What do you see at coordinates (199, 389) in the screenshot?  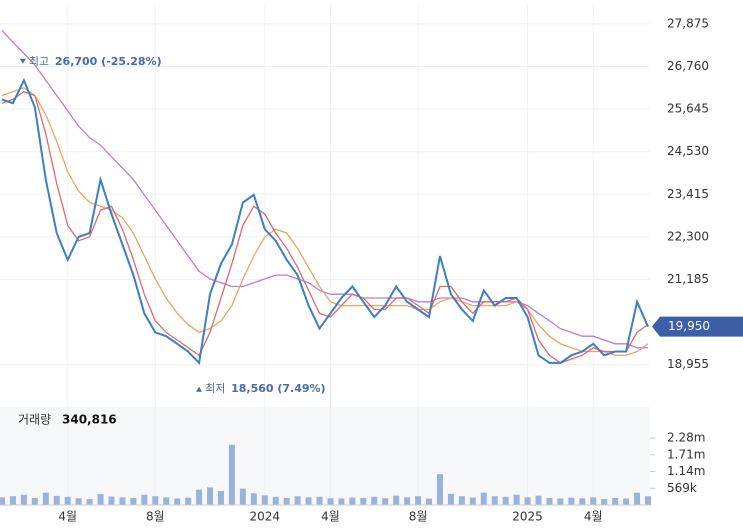 I see `low-marker` at bounding box center [199, 389].